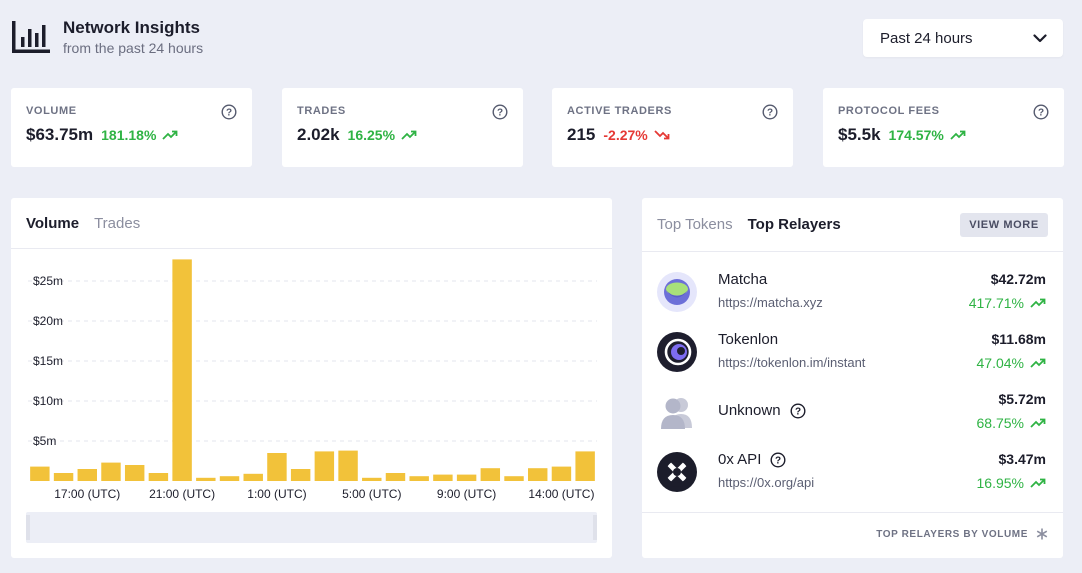  What do you see at coordinates (1004, 225) in the screenshot?
I see `view-more-button: VIEW MORE` at bounding box center [1004, 225].